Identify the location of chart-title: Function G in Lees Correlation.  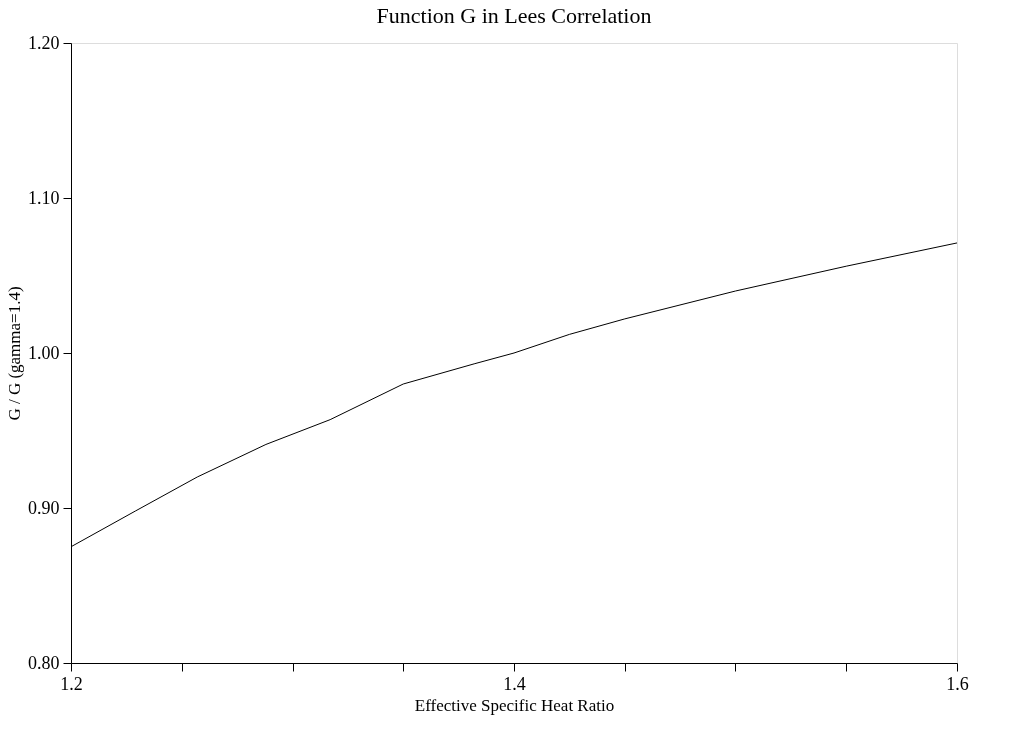
(514, 15).